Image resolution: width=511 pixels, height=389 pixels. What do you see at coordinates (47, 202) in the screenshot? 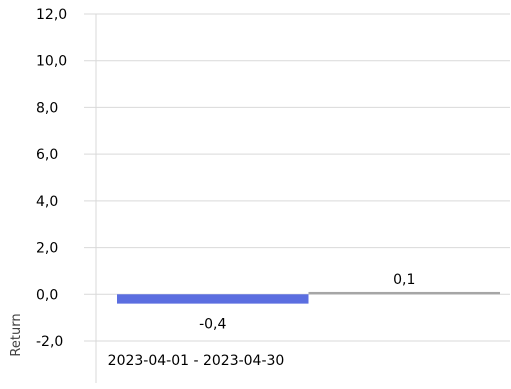
I see `y-tick-label: 4,0` at bounding box center [47, 202].